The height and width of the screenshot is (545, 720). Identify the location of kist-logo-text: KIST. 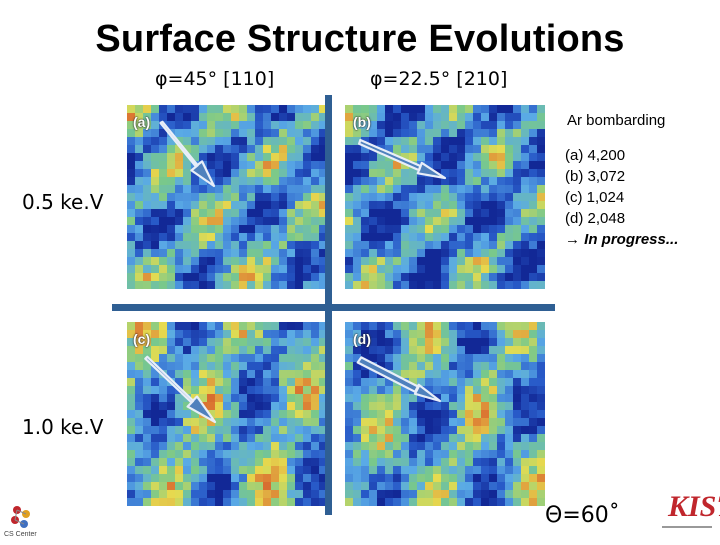
(694, 506).